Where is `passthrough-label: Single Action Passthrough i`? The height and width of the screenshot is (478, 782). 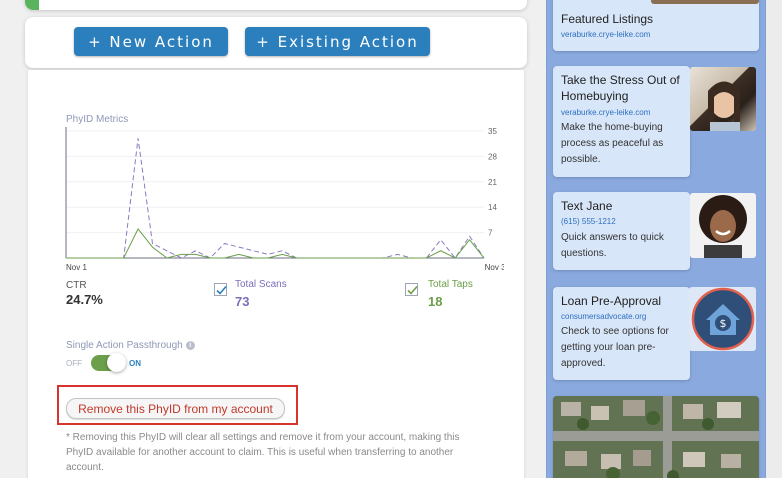
passthrough-label: Single Action Passthrough i is located at coordinates (130, 345).